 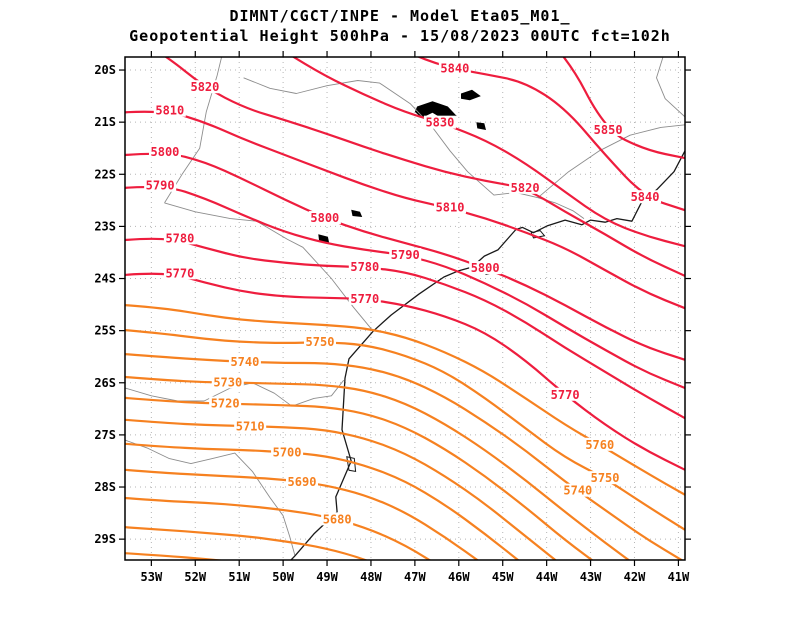 I want to click on x-tick-label: 43W, so click(x=591, y=577).